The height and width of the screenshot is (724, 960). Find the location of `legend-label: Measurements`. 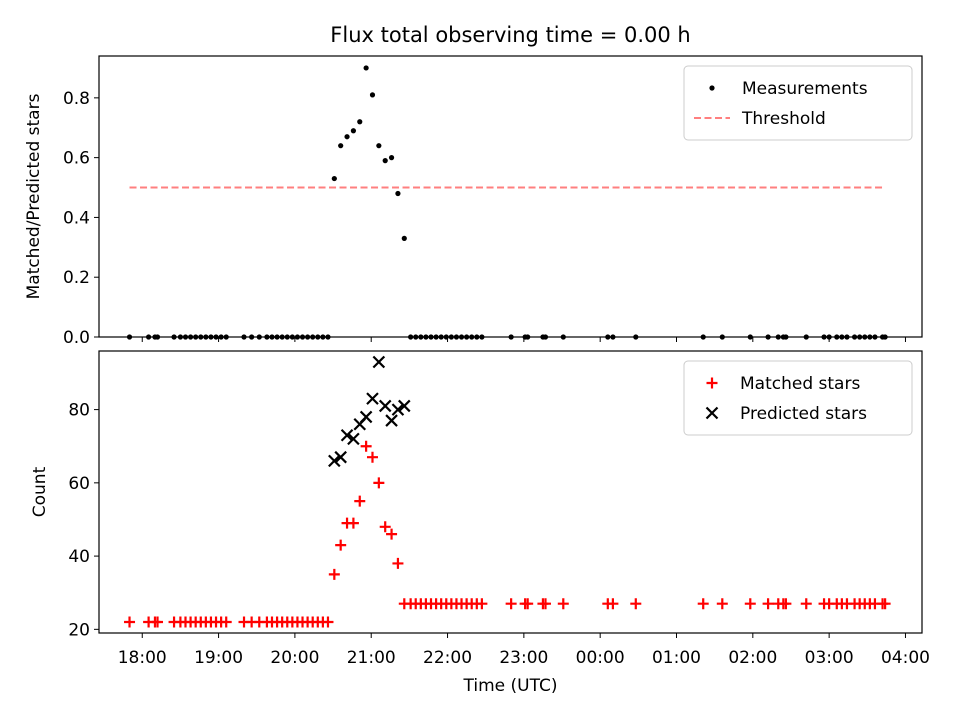

legend-label: Measurements is located at coordinates (805, 89).